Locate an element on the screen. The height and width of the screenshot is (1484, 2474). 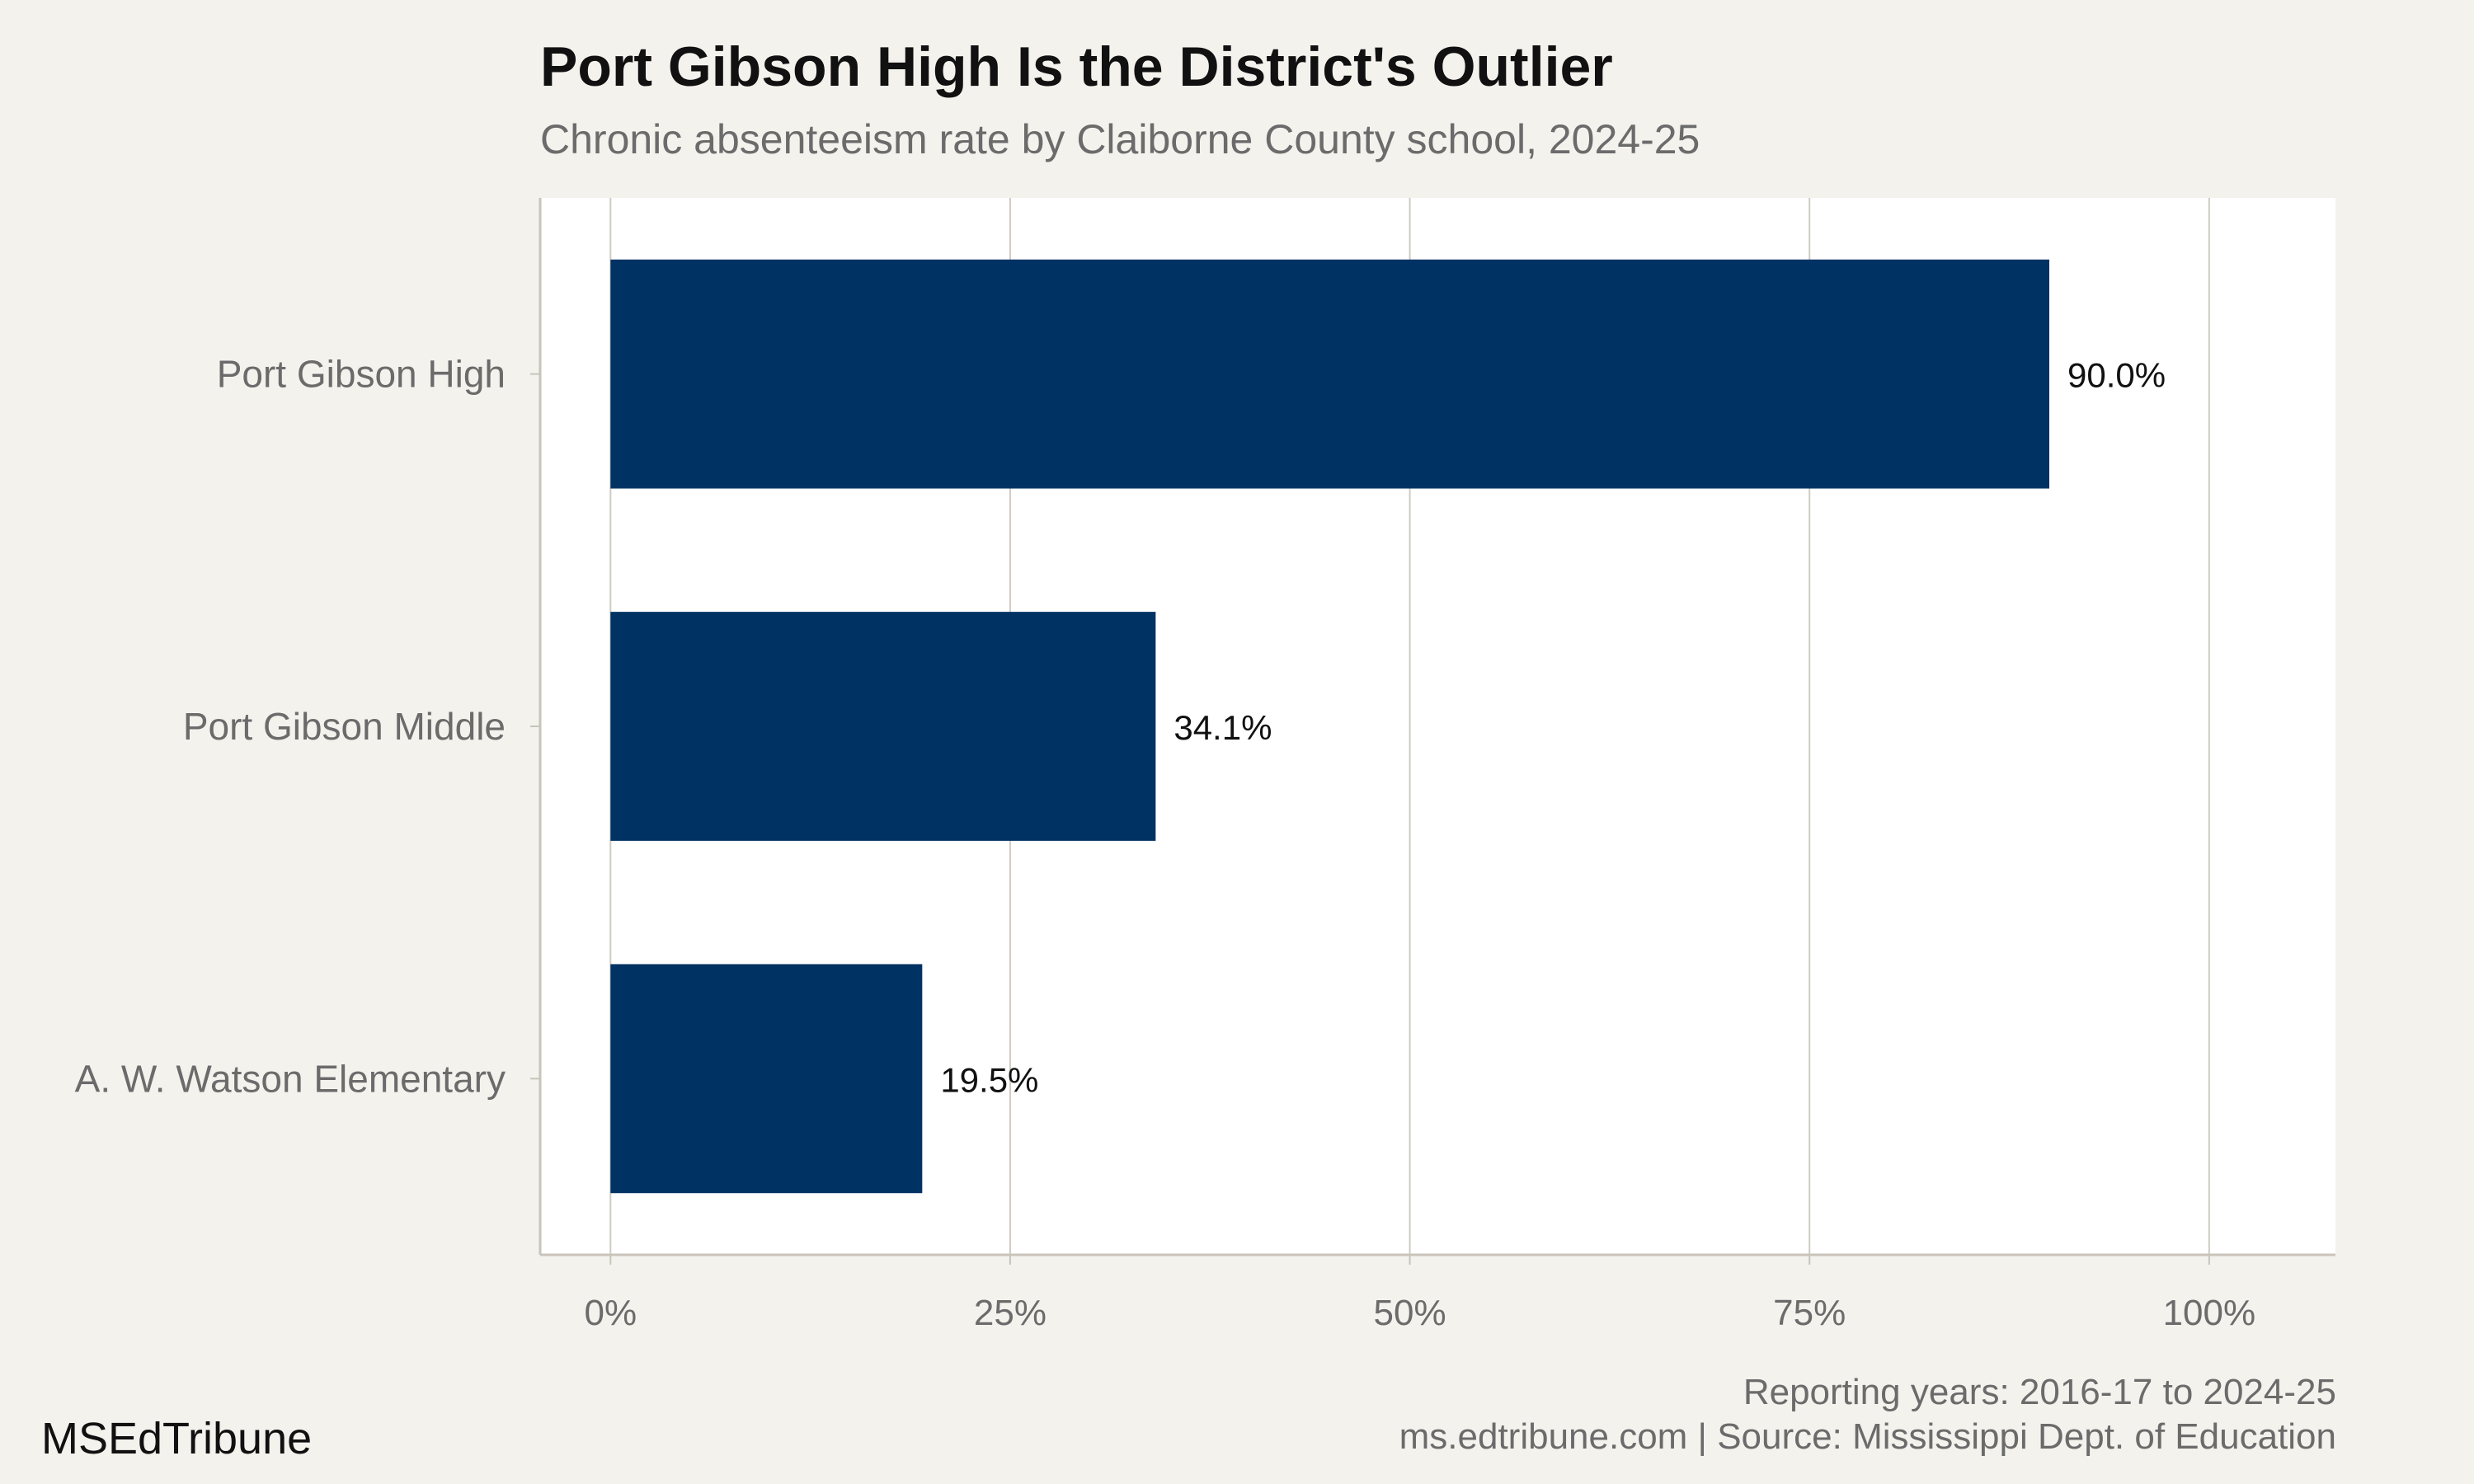
x-tick-label: 25% is located at coordinates (1010, 1313).